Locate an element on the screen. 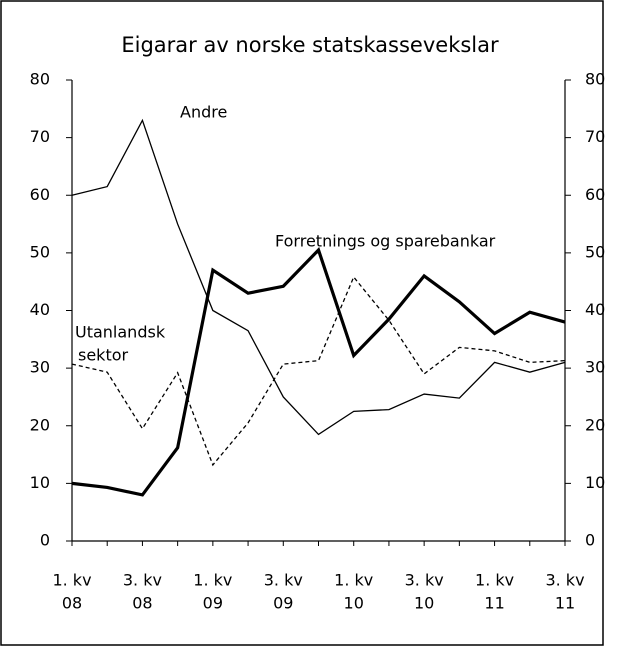 This screenshot has width=621, height=650. y-tick-label: 70 is located at coordinates (40, 136).